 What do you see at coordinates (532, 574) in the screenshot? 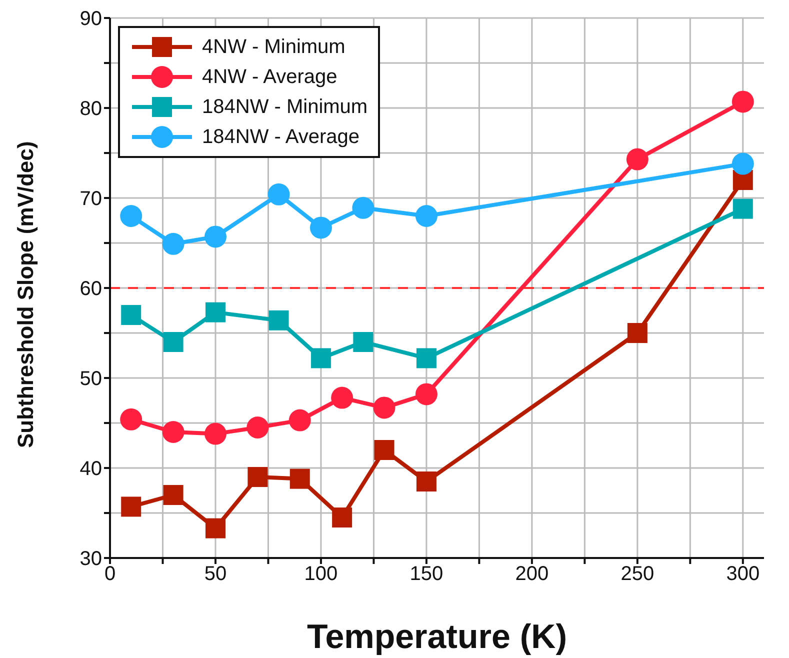
I see `x-tick-label: 200` at bounding box center [532, 574].